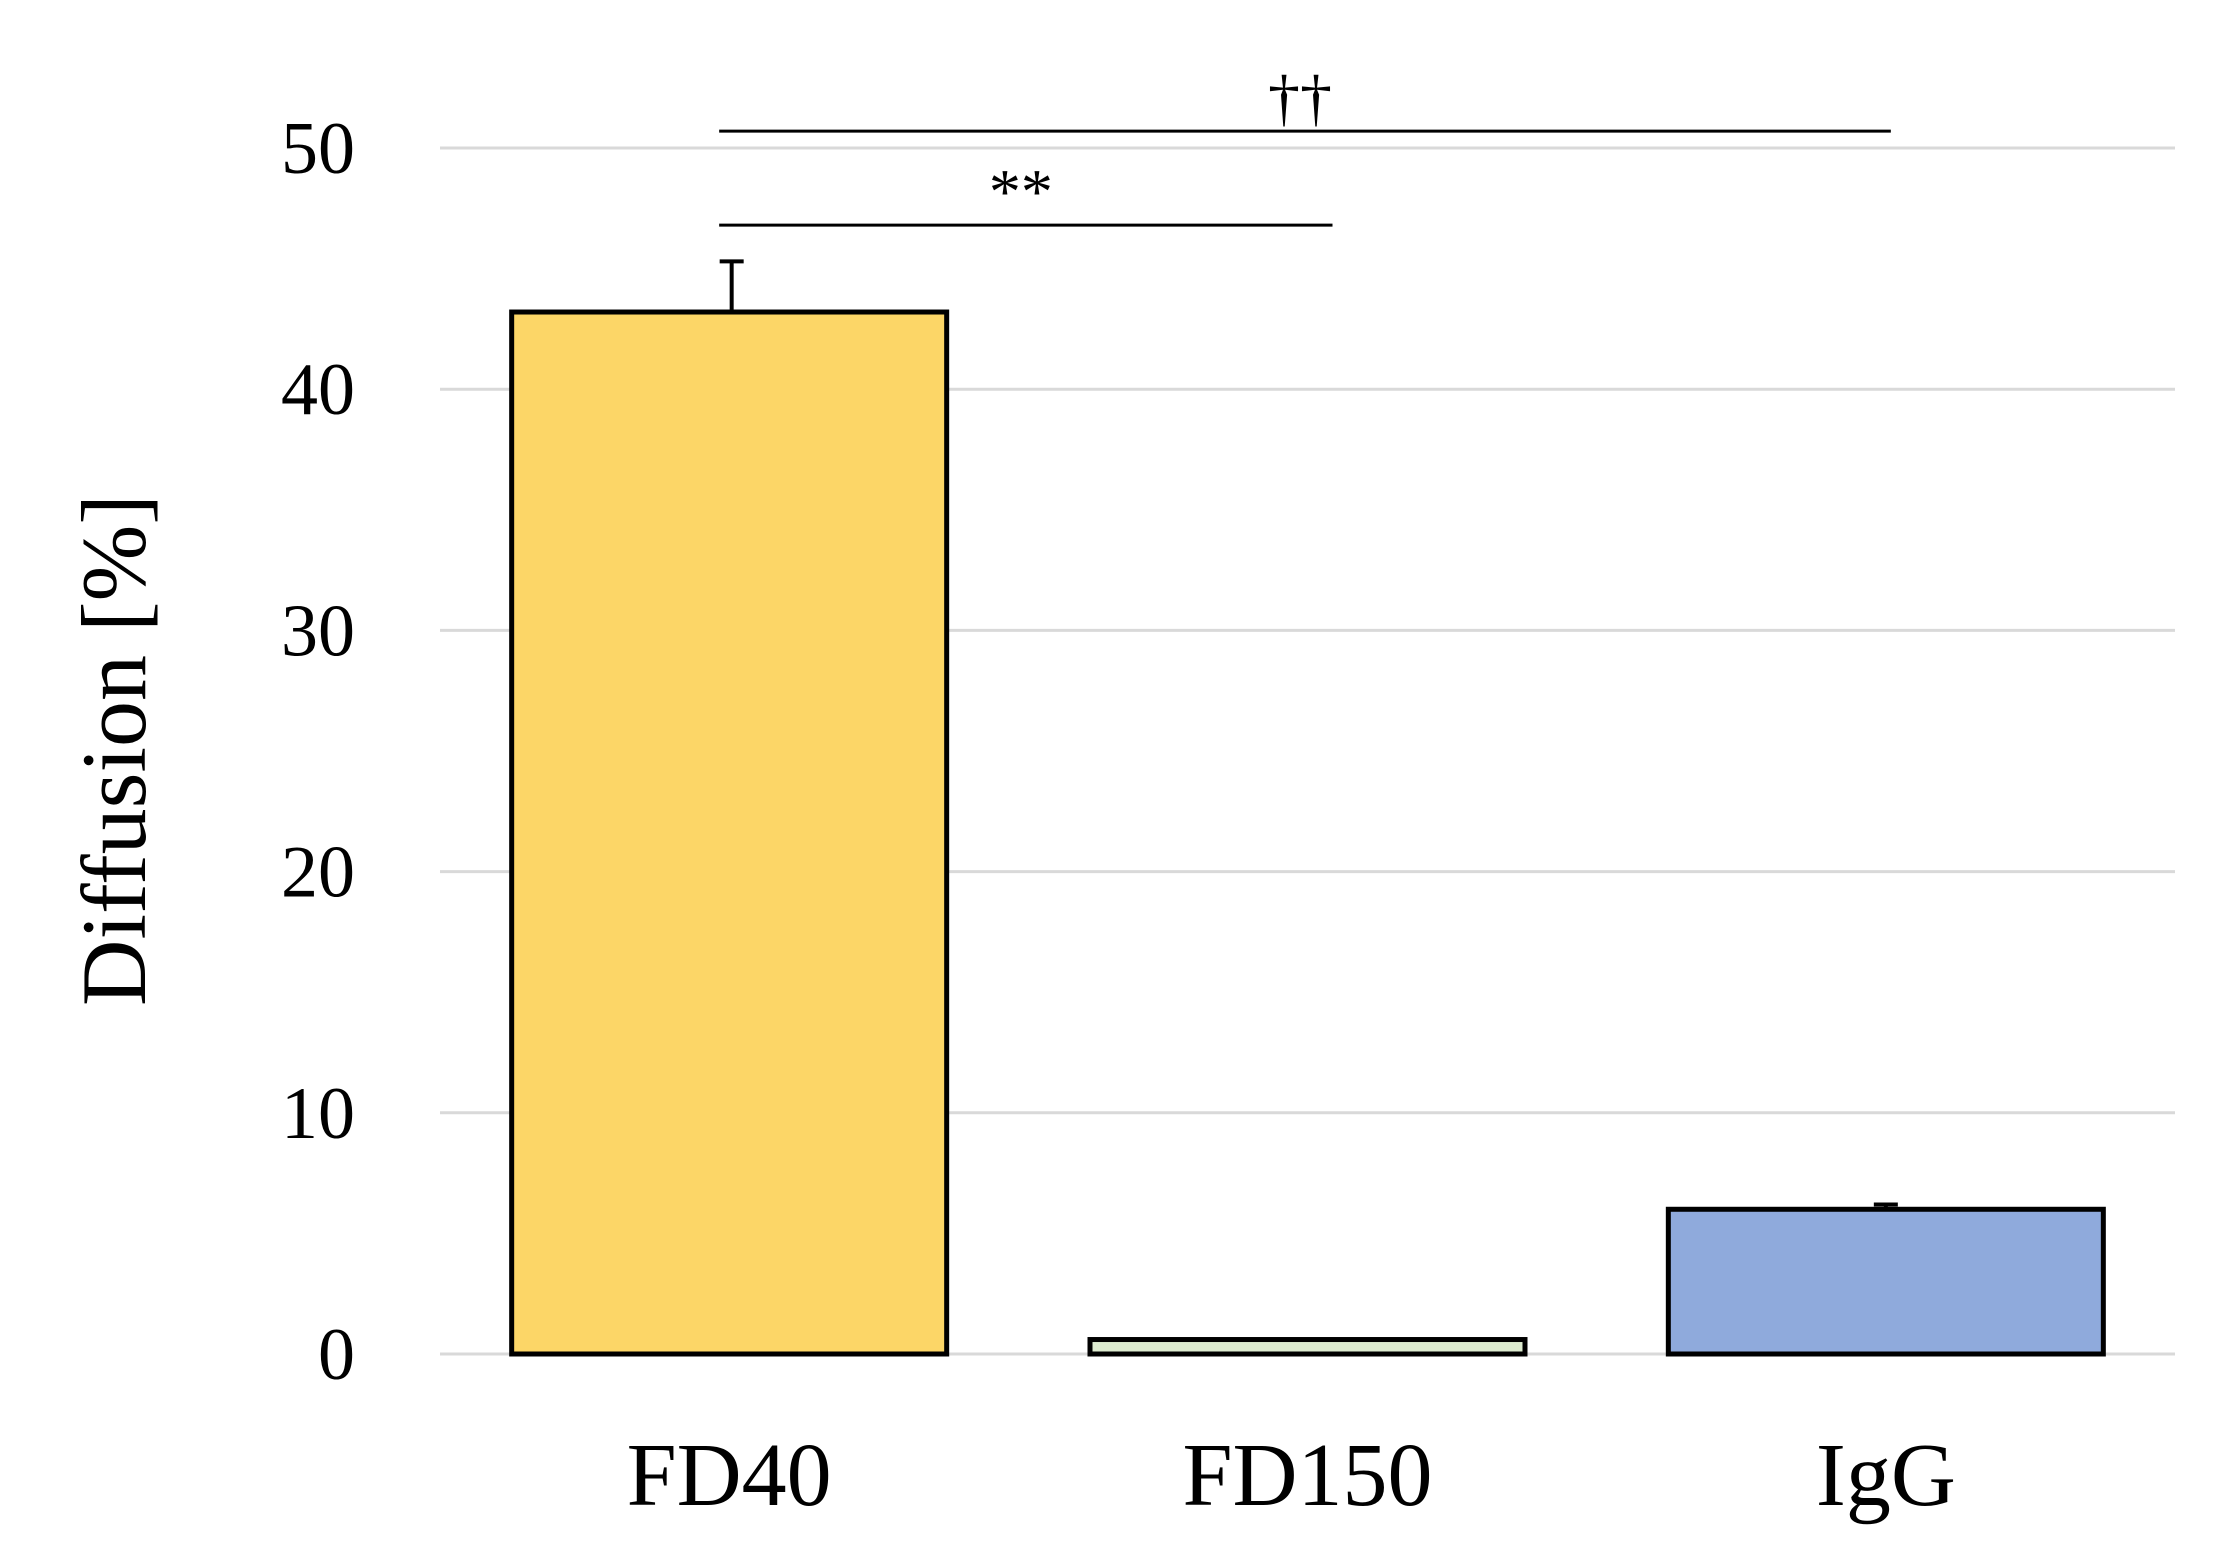 This screenshot has width=2237, height=1545. What do you see at coordinates (318, 752) in the screenshot?
I see `y-axis-ticks: 0 10 20 30 40 50` at bounding box center [318, 752].